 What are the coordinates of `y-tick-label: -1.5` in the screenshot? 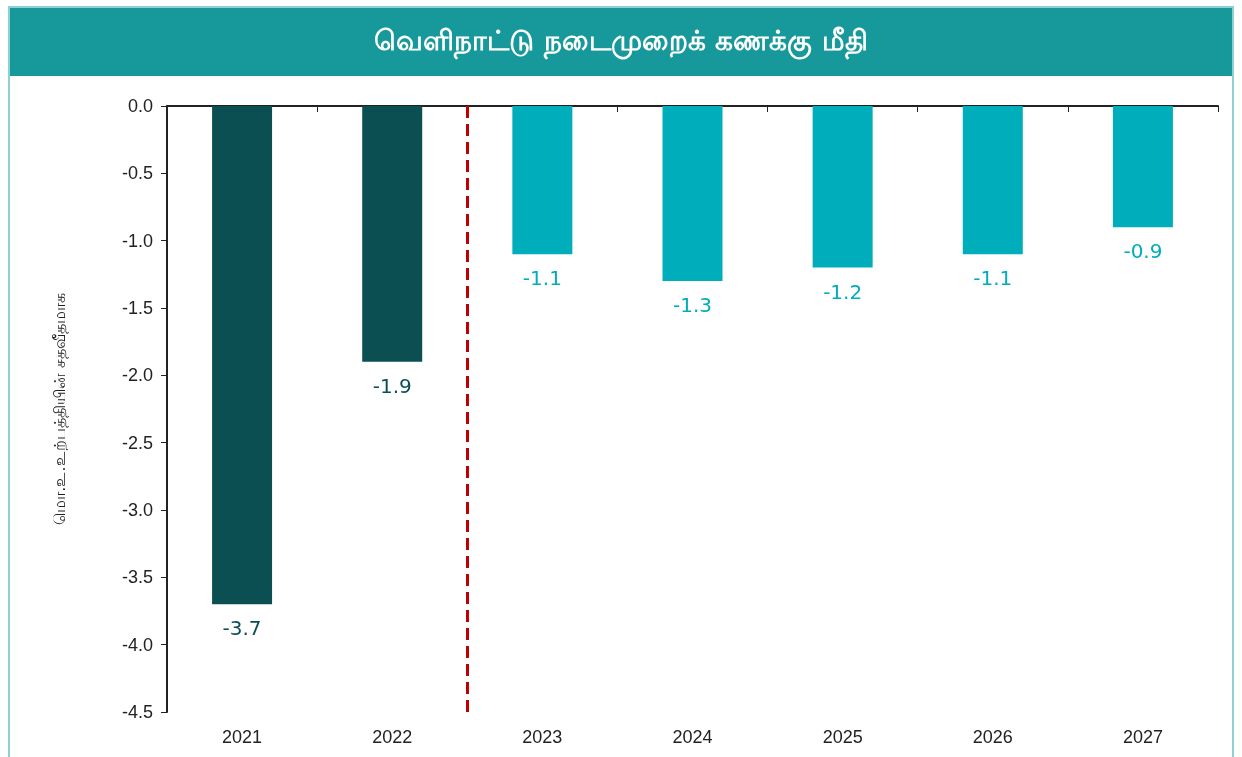 It's located at (137, 308).